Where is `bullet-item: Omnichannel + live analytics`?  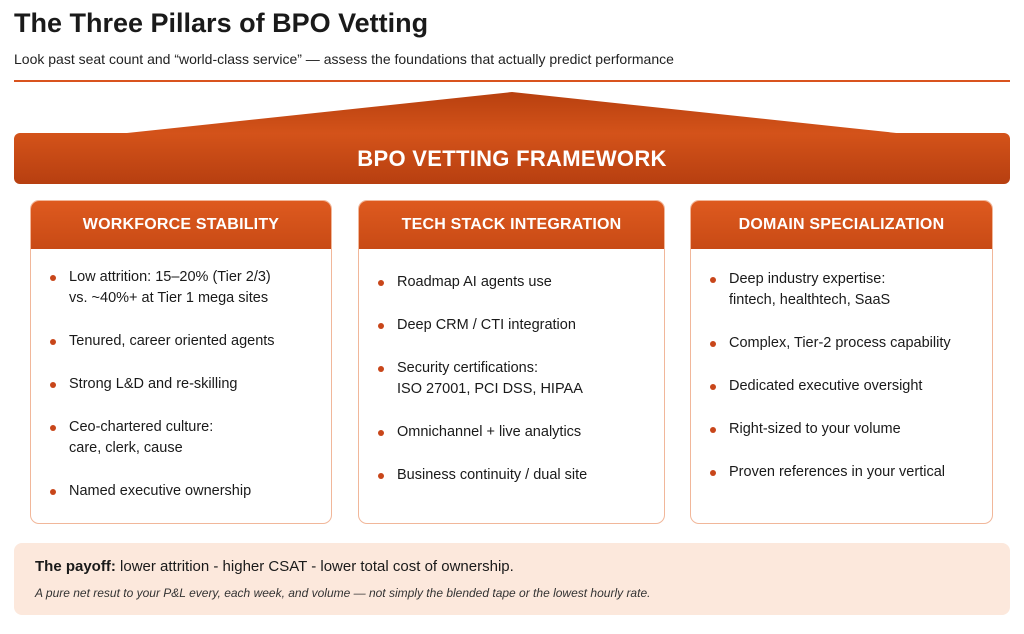
bullet-item: Omnichannel + live analytics is located at coordinates (516, 432).